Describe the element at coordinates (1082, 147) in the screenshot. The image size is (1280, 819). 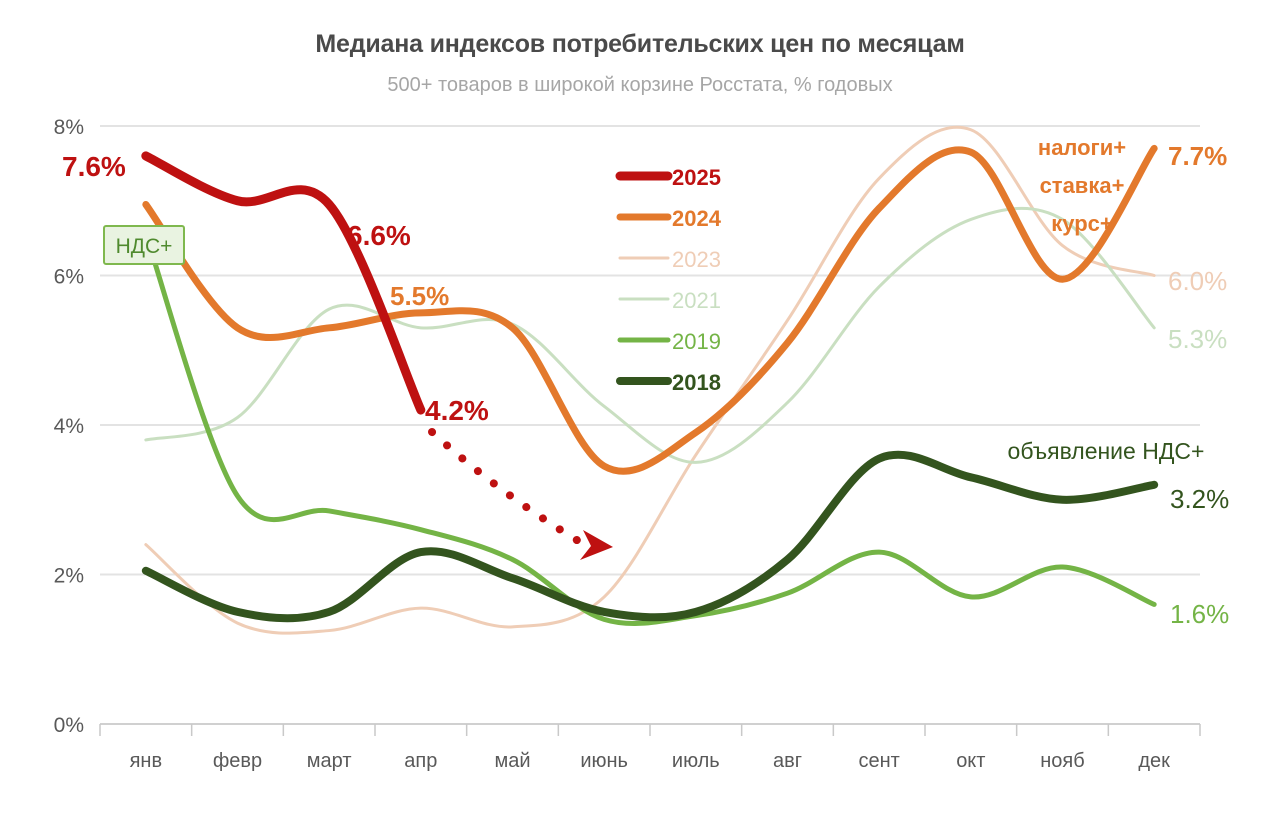
I see `orange-annotation-line: налоги+` at that location.